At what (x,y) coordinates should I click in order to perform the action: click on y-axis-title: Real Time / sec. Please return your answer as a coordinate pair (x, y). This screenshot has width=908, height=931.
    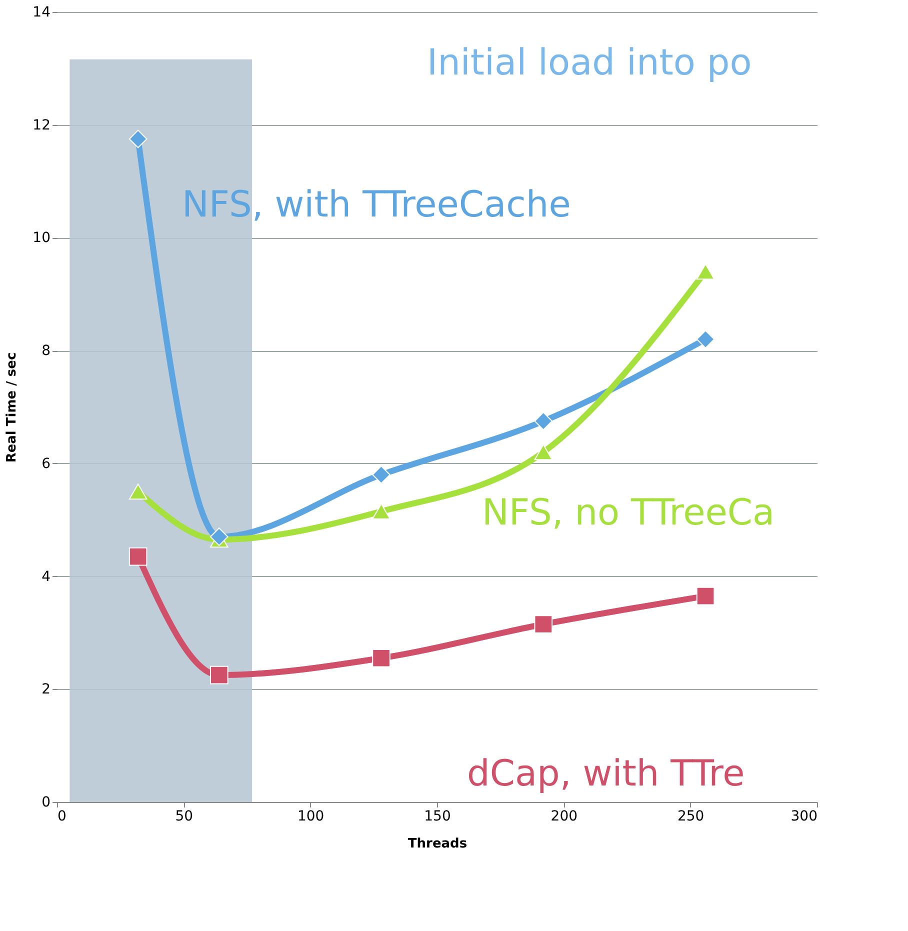
    Looking at the image, I should click on (12, 407).